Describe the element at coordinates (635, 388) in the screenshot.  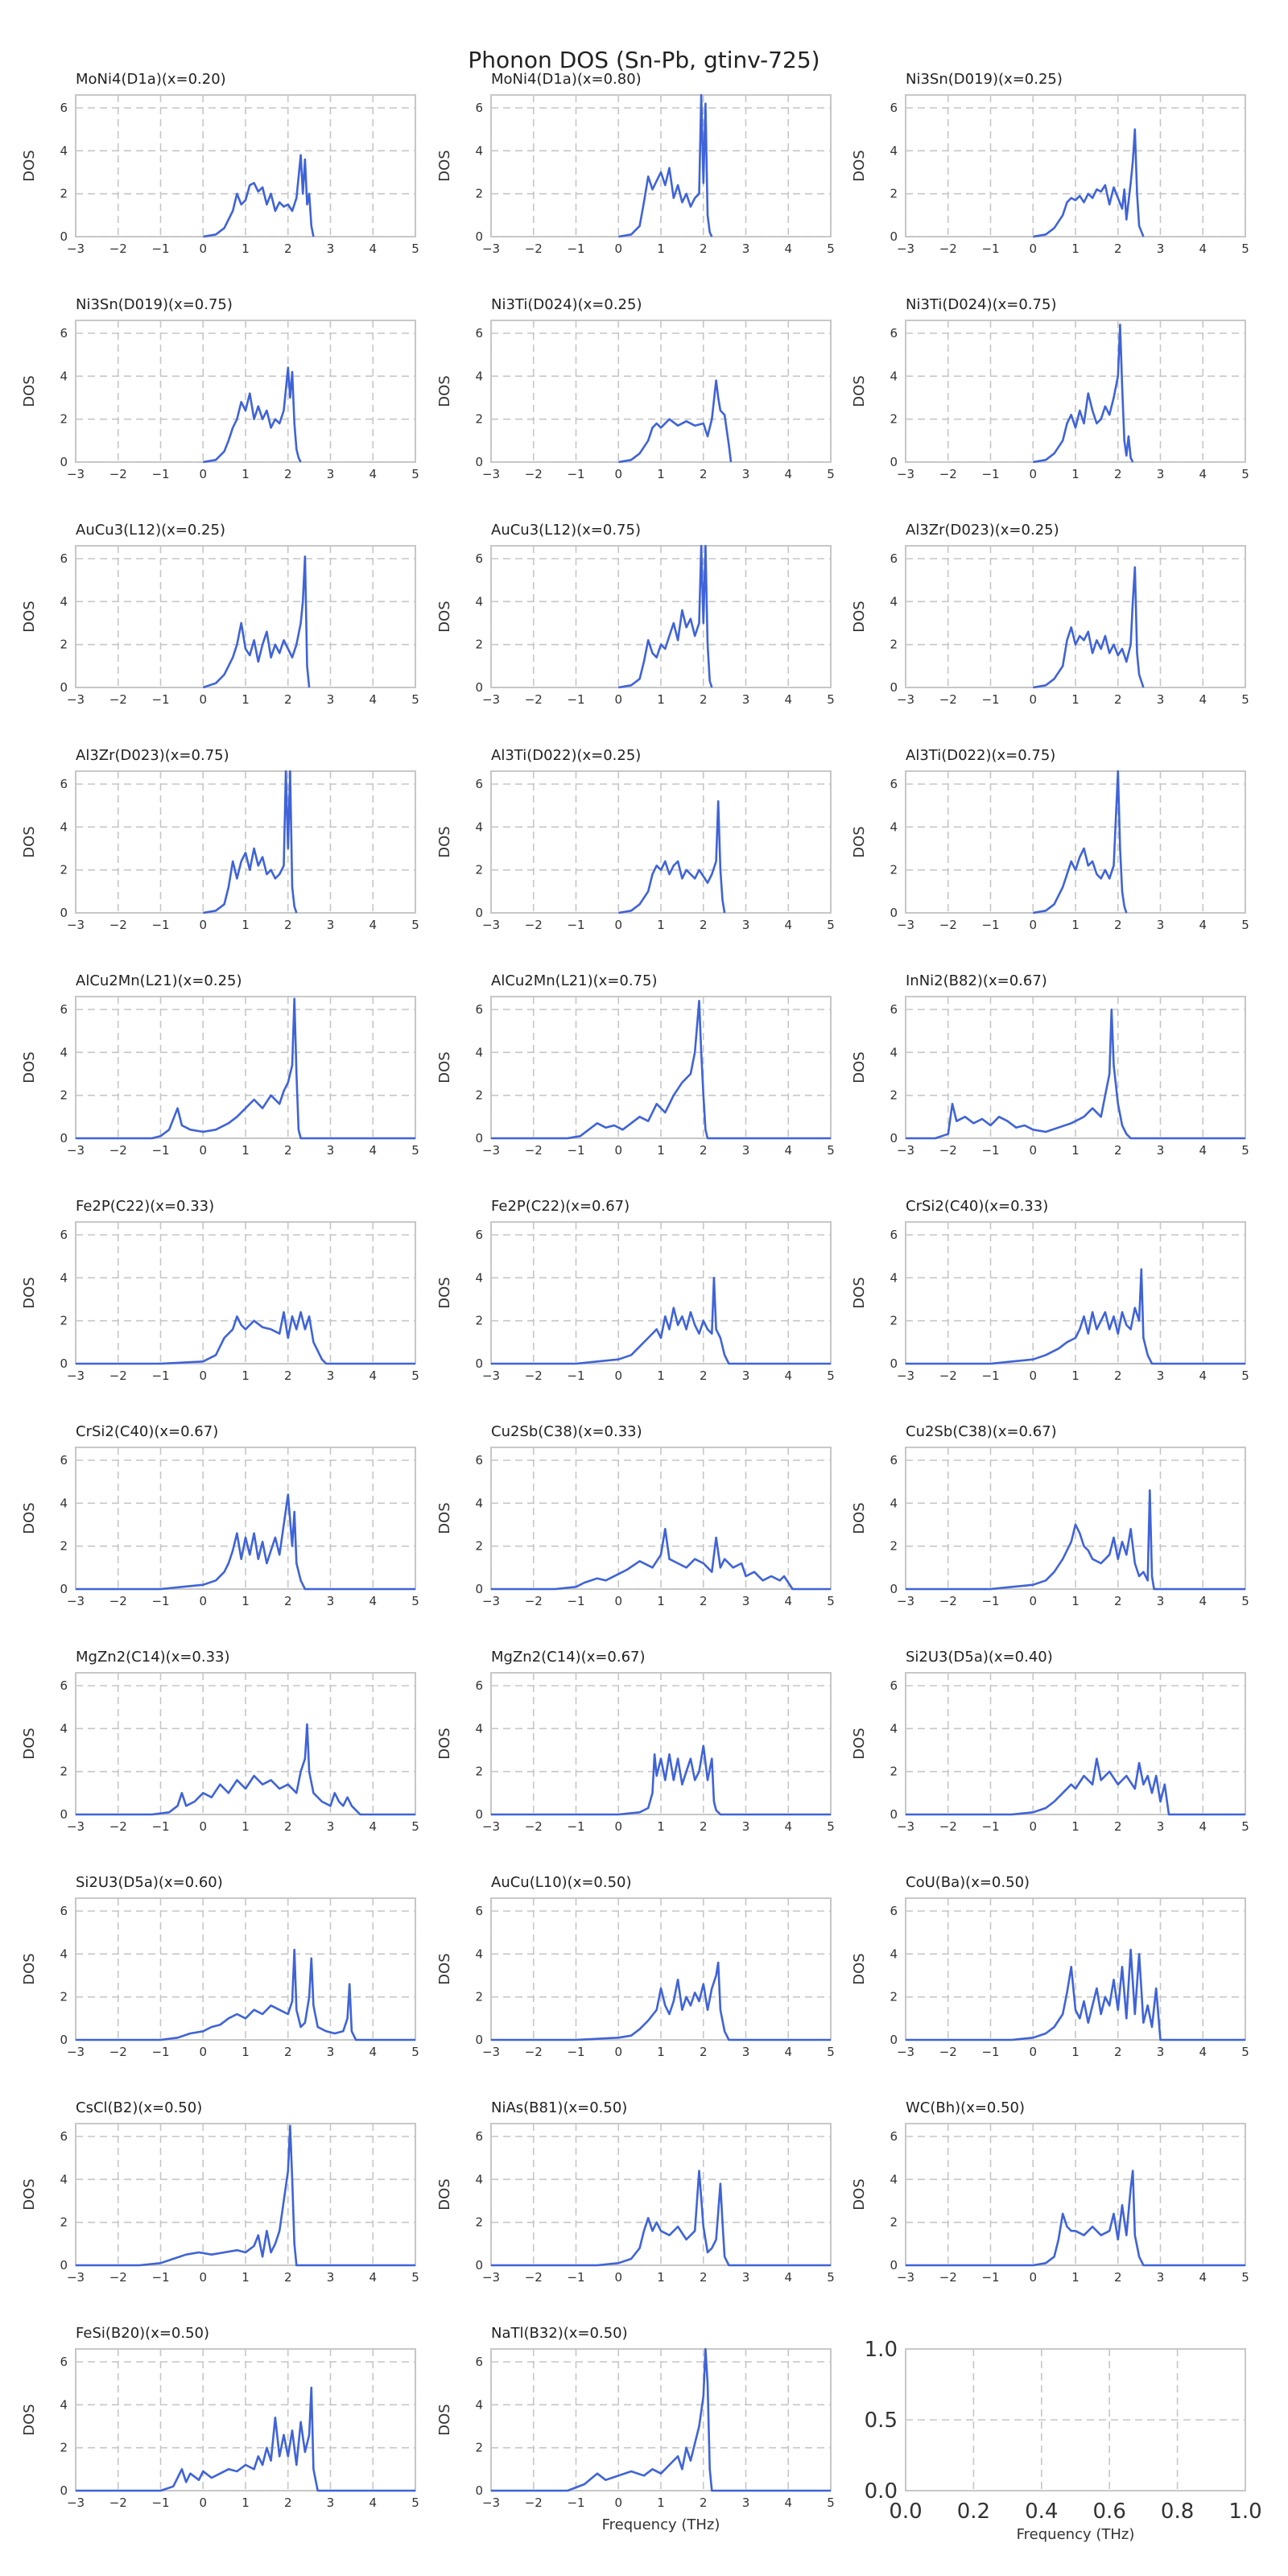
I see `subplot-5: −3 −2 −1 0 1 2 3 4 5 0 2 4 6 Ni3Ti(D024)(x=0.25) DOS` at that location.